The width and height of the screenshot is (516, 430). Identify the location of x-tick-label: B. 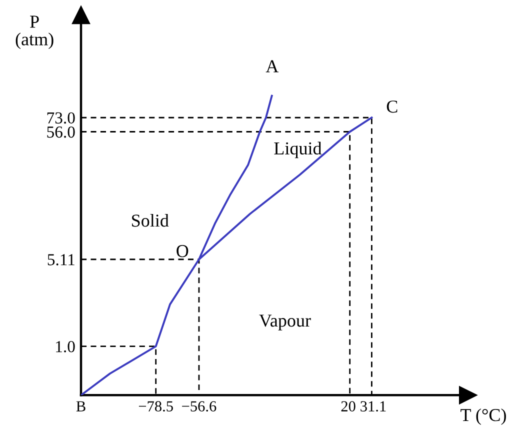
(81, 406).